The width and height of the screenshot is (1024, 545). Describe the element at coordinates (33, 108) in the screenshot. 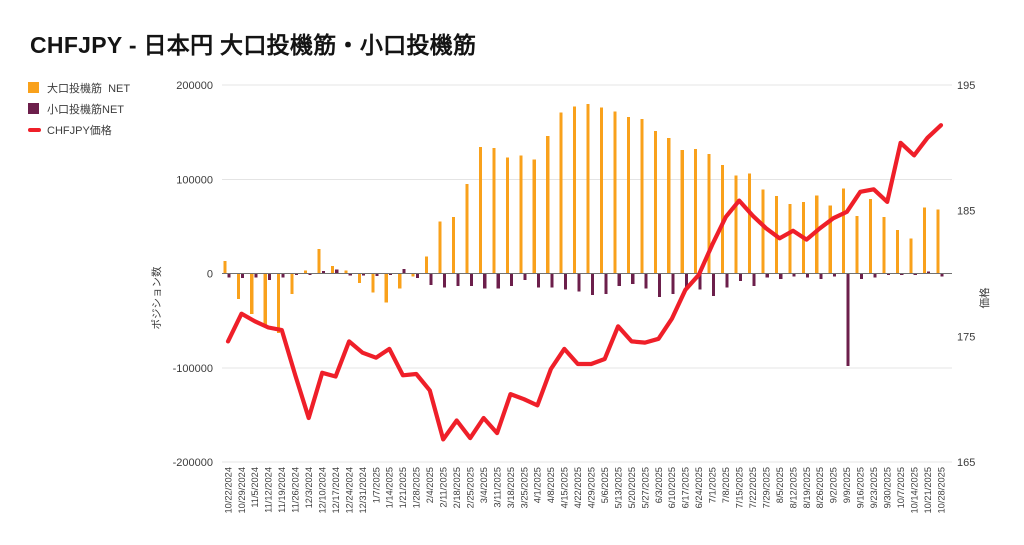

I see `small-net-swatch` at that location.